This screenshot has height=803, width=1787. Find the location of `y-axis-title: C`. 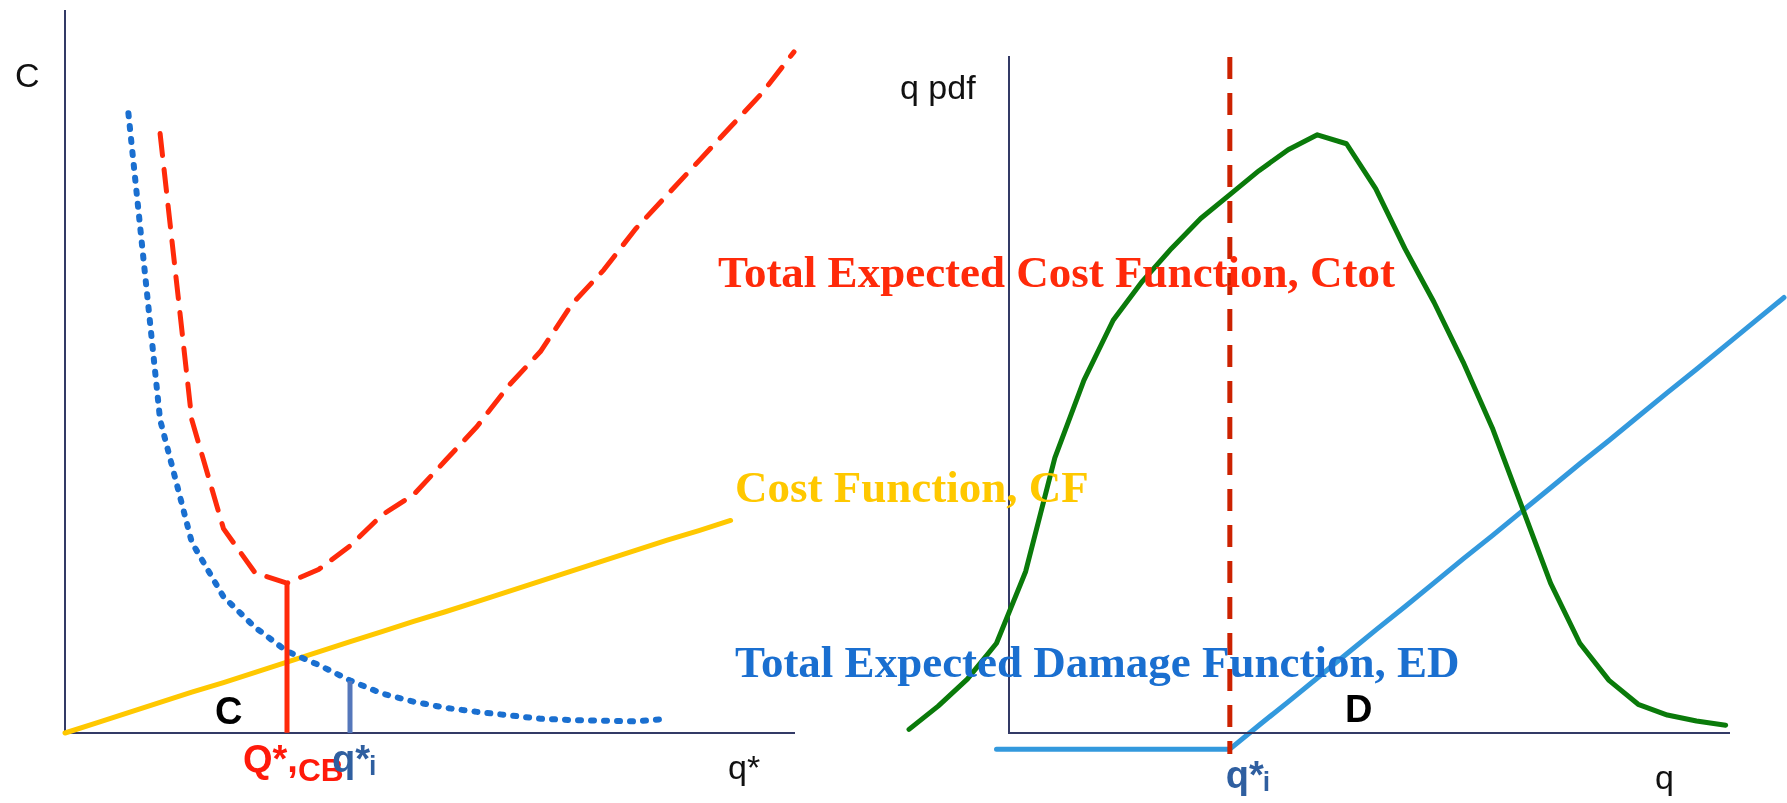

y-axis-title: C is located at coordinates (27, 75).